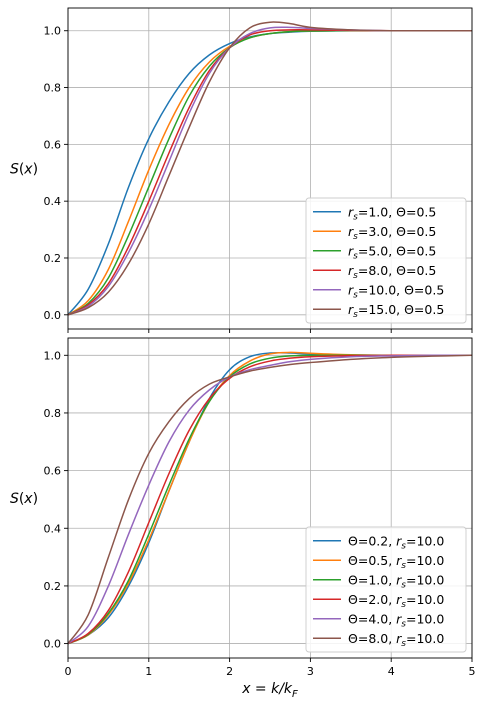 Image resolution: width=485 pixels, height=704 pixels. I want to click on legend-label-4: rs=8.0, Θ=0.5, so click(392, 272).